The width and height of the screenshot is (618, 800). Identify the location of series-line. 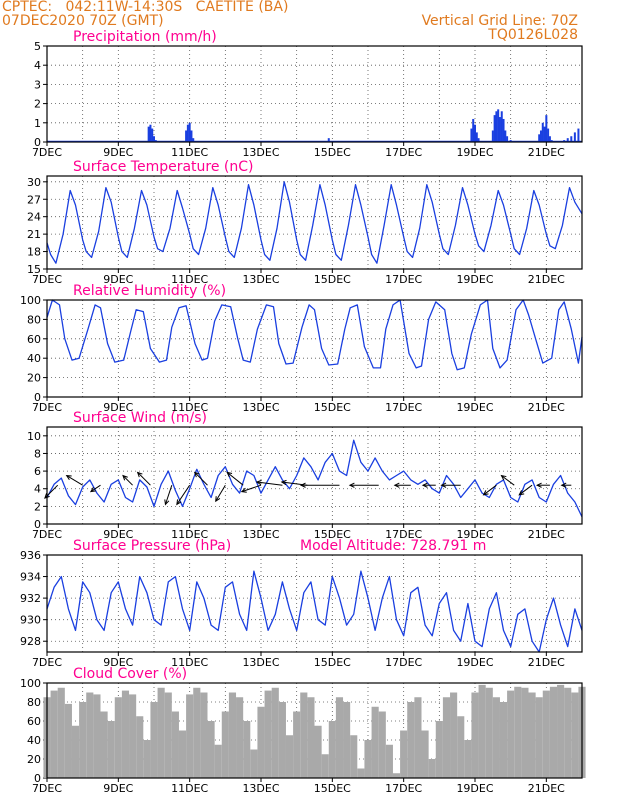
(314, 335).